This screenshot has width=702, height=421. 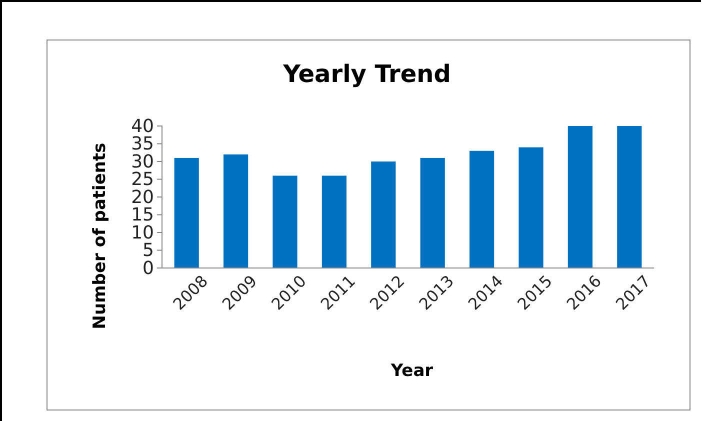 I want to click on x-axis-title: Year, so click(x=412, y=371).